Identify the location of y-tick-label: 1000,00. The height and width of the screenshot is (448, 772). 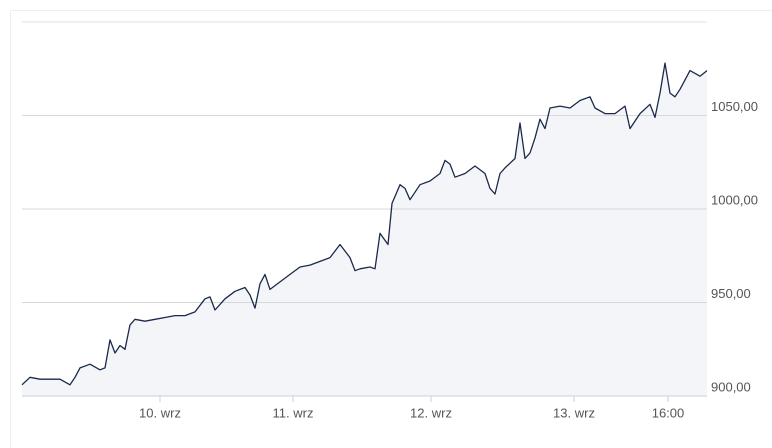
(734, 199).